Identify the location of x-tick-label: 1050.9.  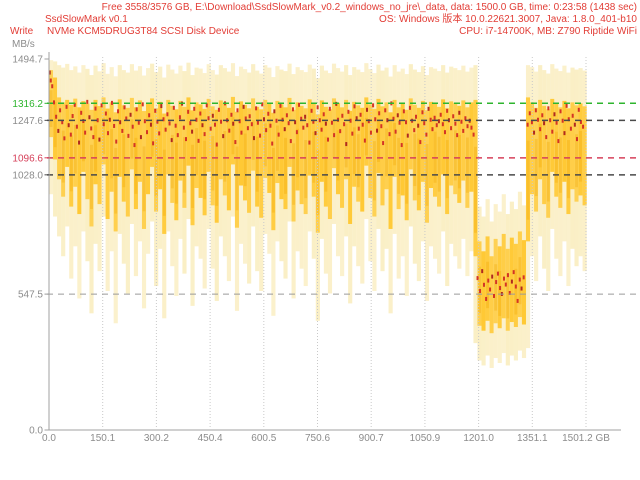
(425, 438).